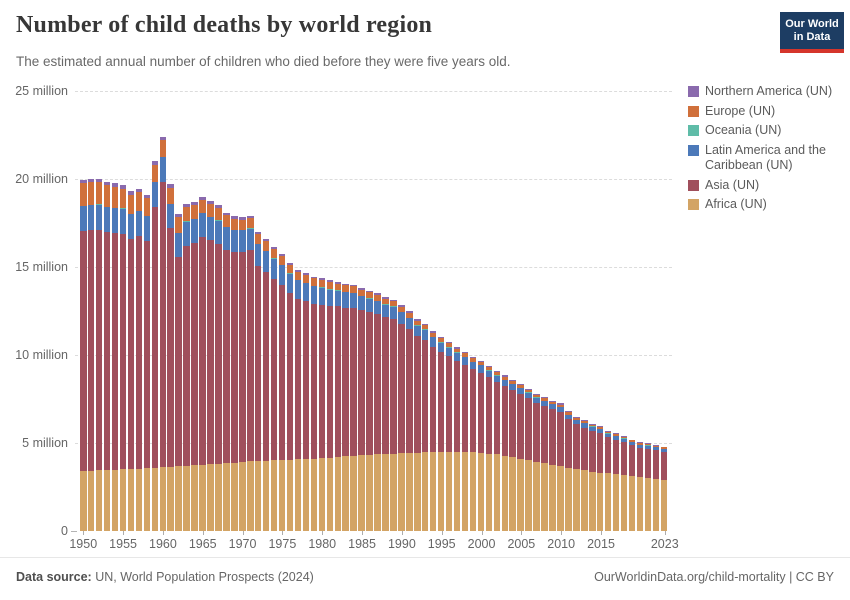 This screenshot has height=600, width=850. What do you see at coordinates (218, 311) in the screenshot?
I see `bar-1967` at bounding box center [218, 311].